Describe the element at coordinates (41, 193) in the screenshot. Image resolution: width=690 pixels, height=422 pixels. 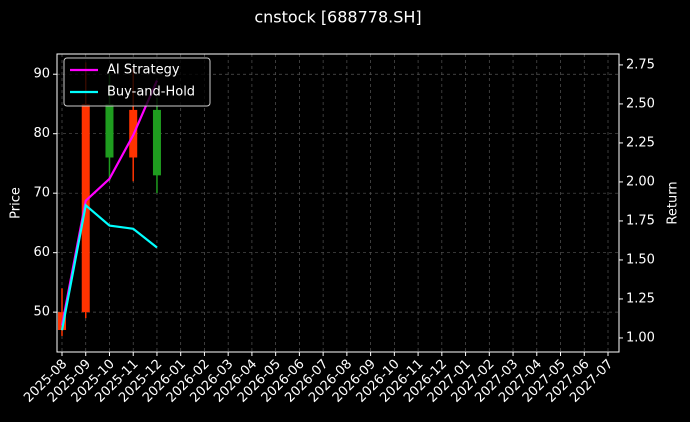
I see `y-tick-label: 70` at that location.